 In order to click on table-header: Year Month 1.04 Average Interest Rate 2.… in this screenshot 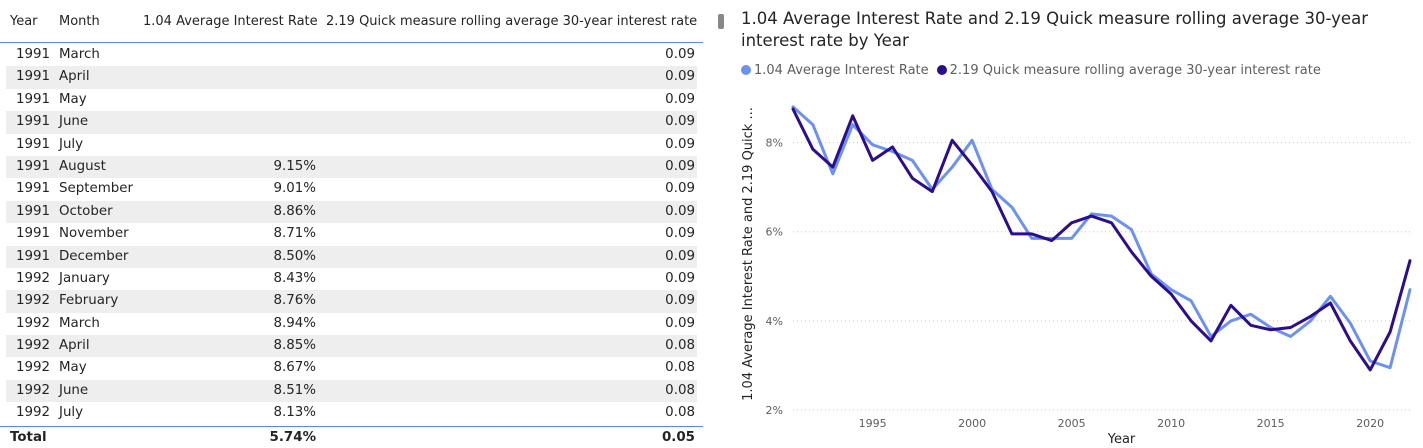, I will do `click(351, 21)`.